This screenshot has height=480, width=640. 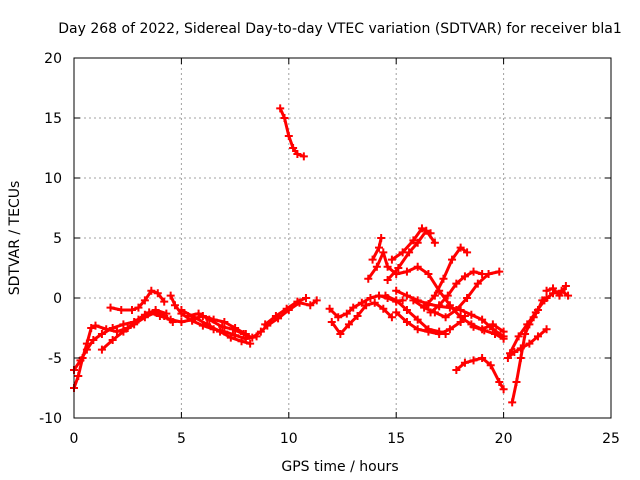 I want to click on x-axis-label: GPS time / hours, so click(x=339, y=467).